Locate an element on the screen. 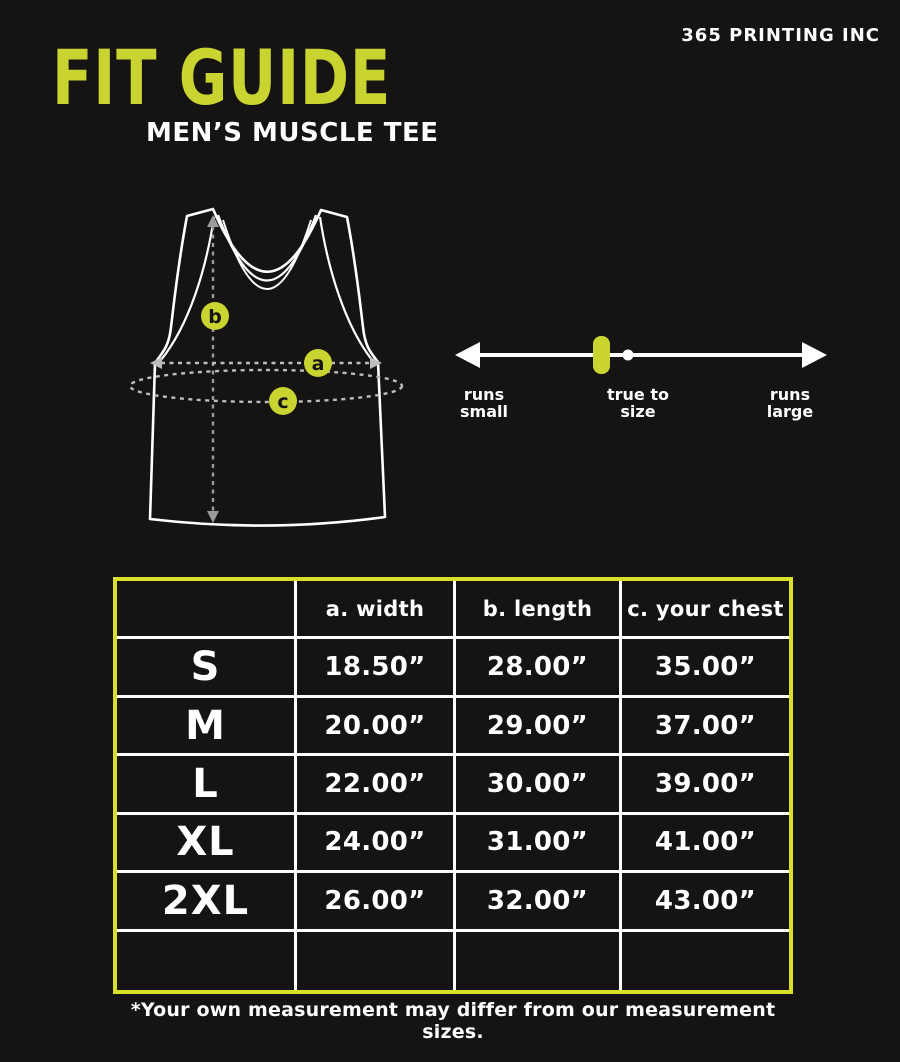 The height and width of the screenshot is (1062, 900). muscle-tee-diagram: b a c is located at coordinates (270, 370).